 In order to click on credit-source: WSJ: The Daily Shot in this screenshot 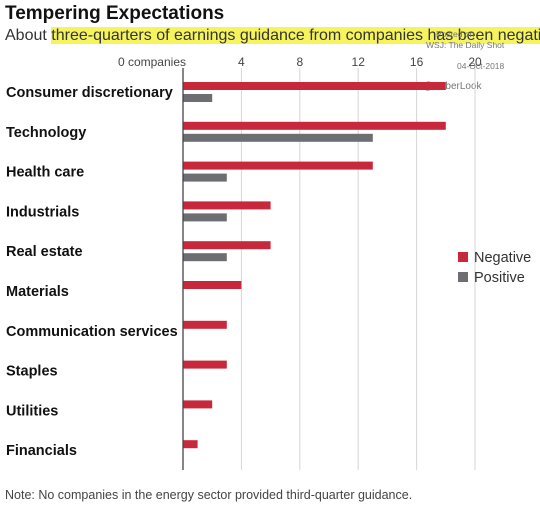, I will do `click(465, 45)`.